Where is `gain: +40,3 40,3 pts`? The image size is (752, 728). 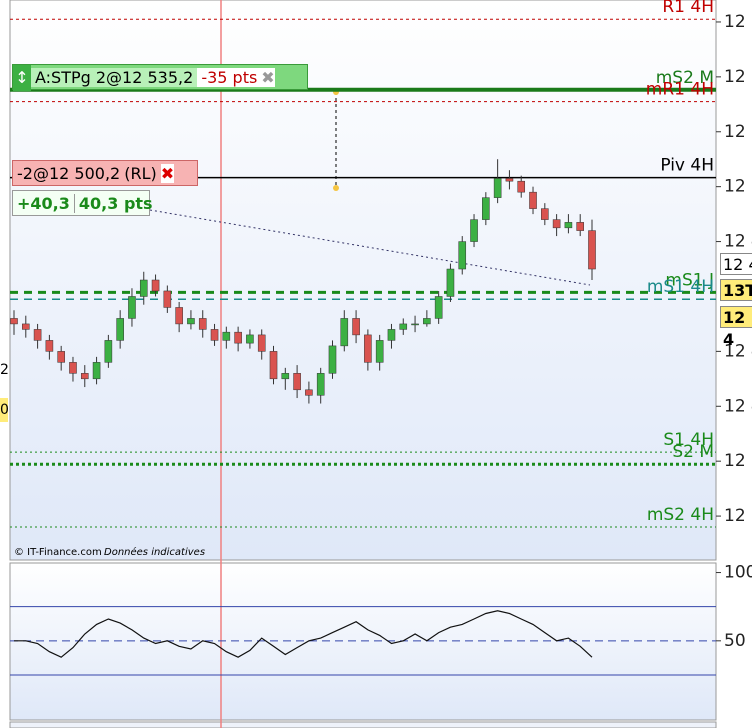
gain: +40,3 40,3 pts is located at coordinates (84, 203).